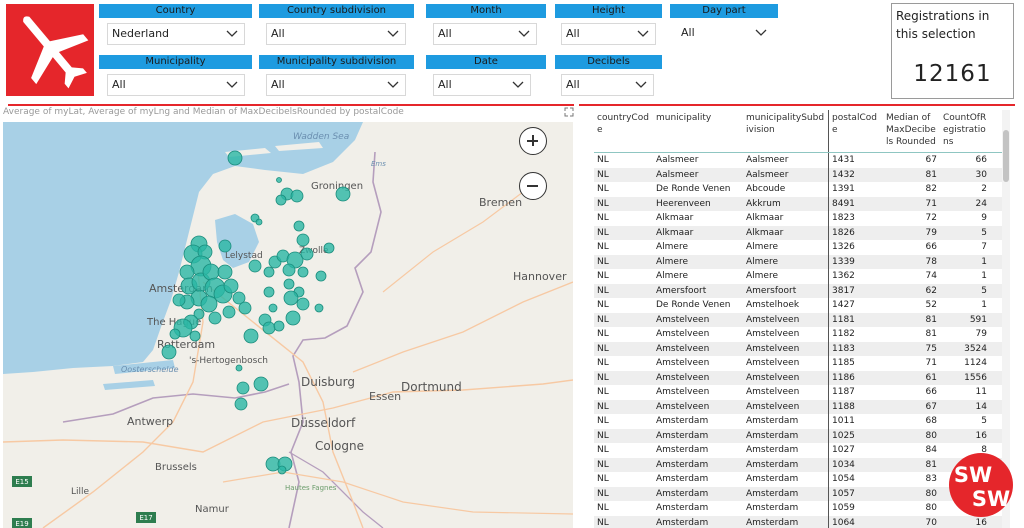  I want to click on table-row: NLAmsterdamAmsterdam1054832, so click(798, 479).